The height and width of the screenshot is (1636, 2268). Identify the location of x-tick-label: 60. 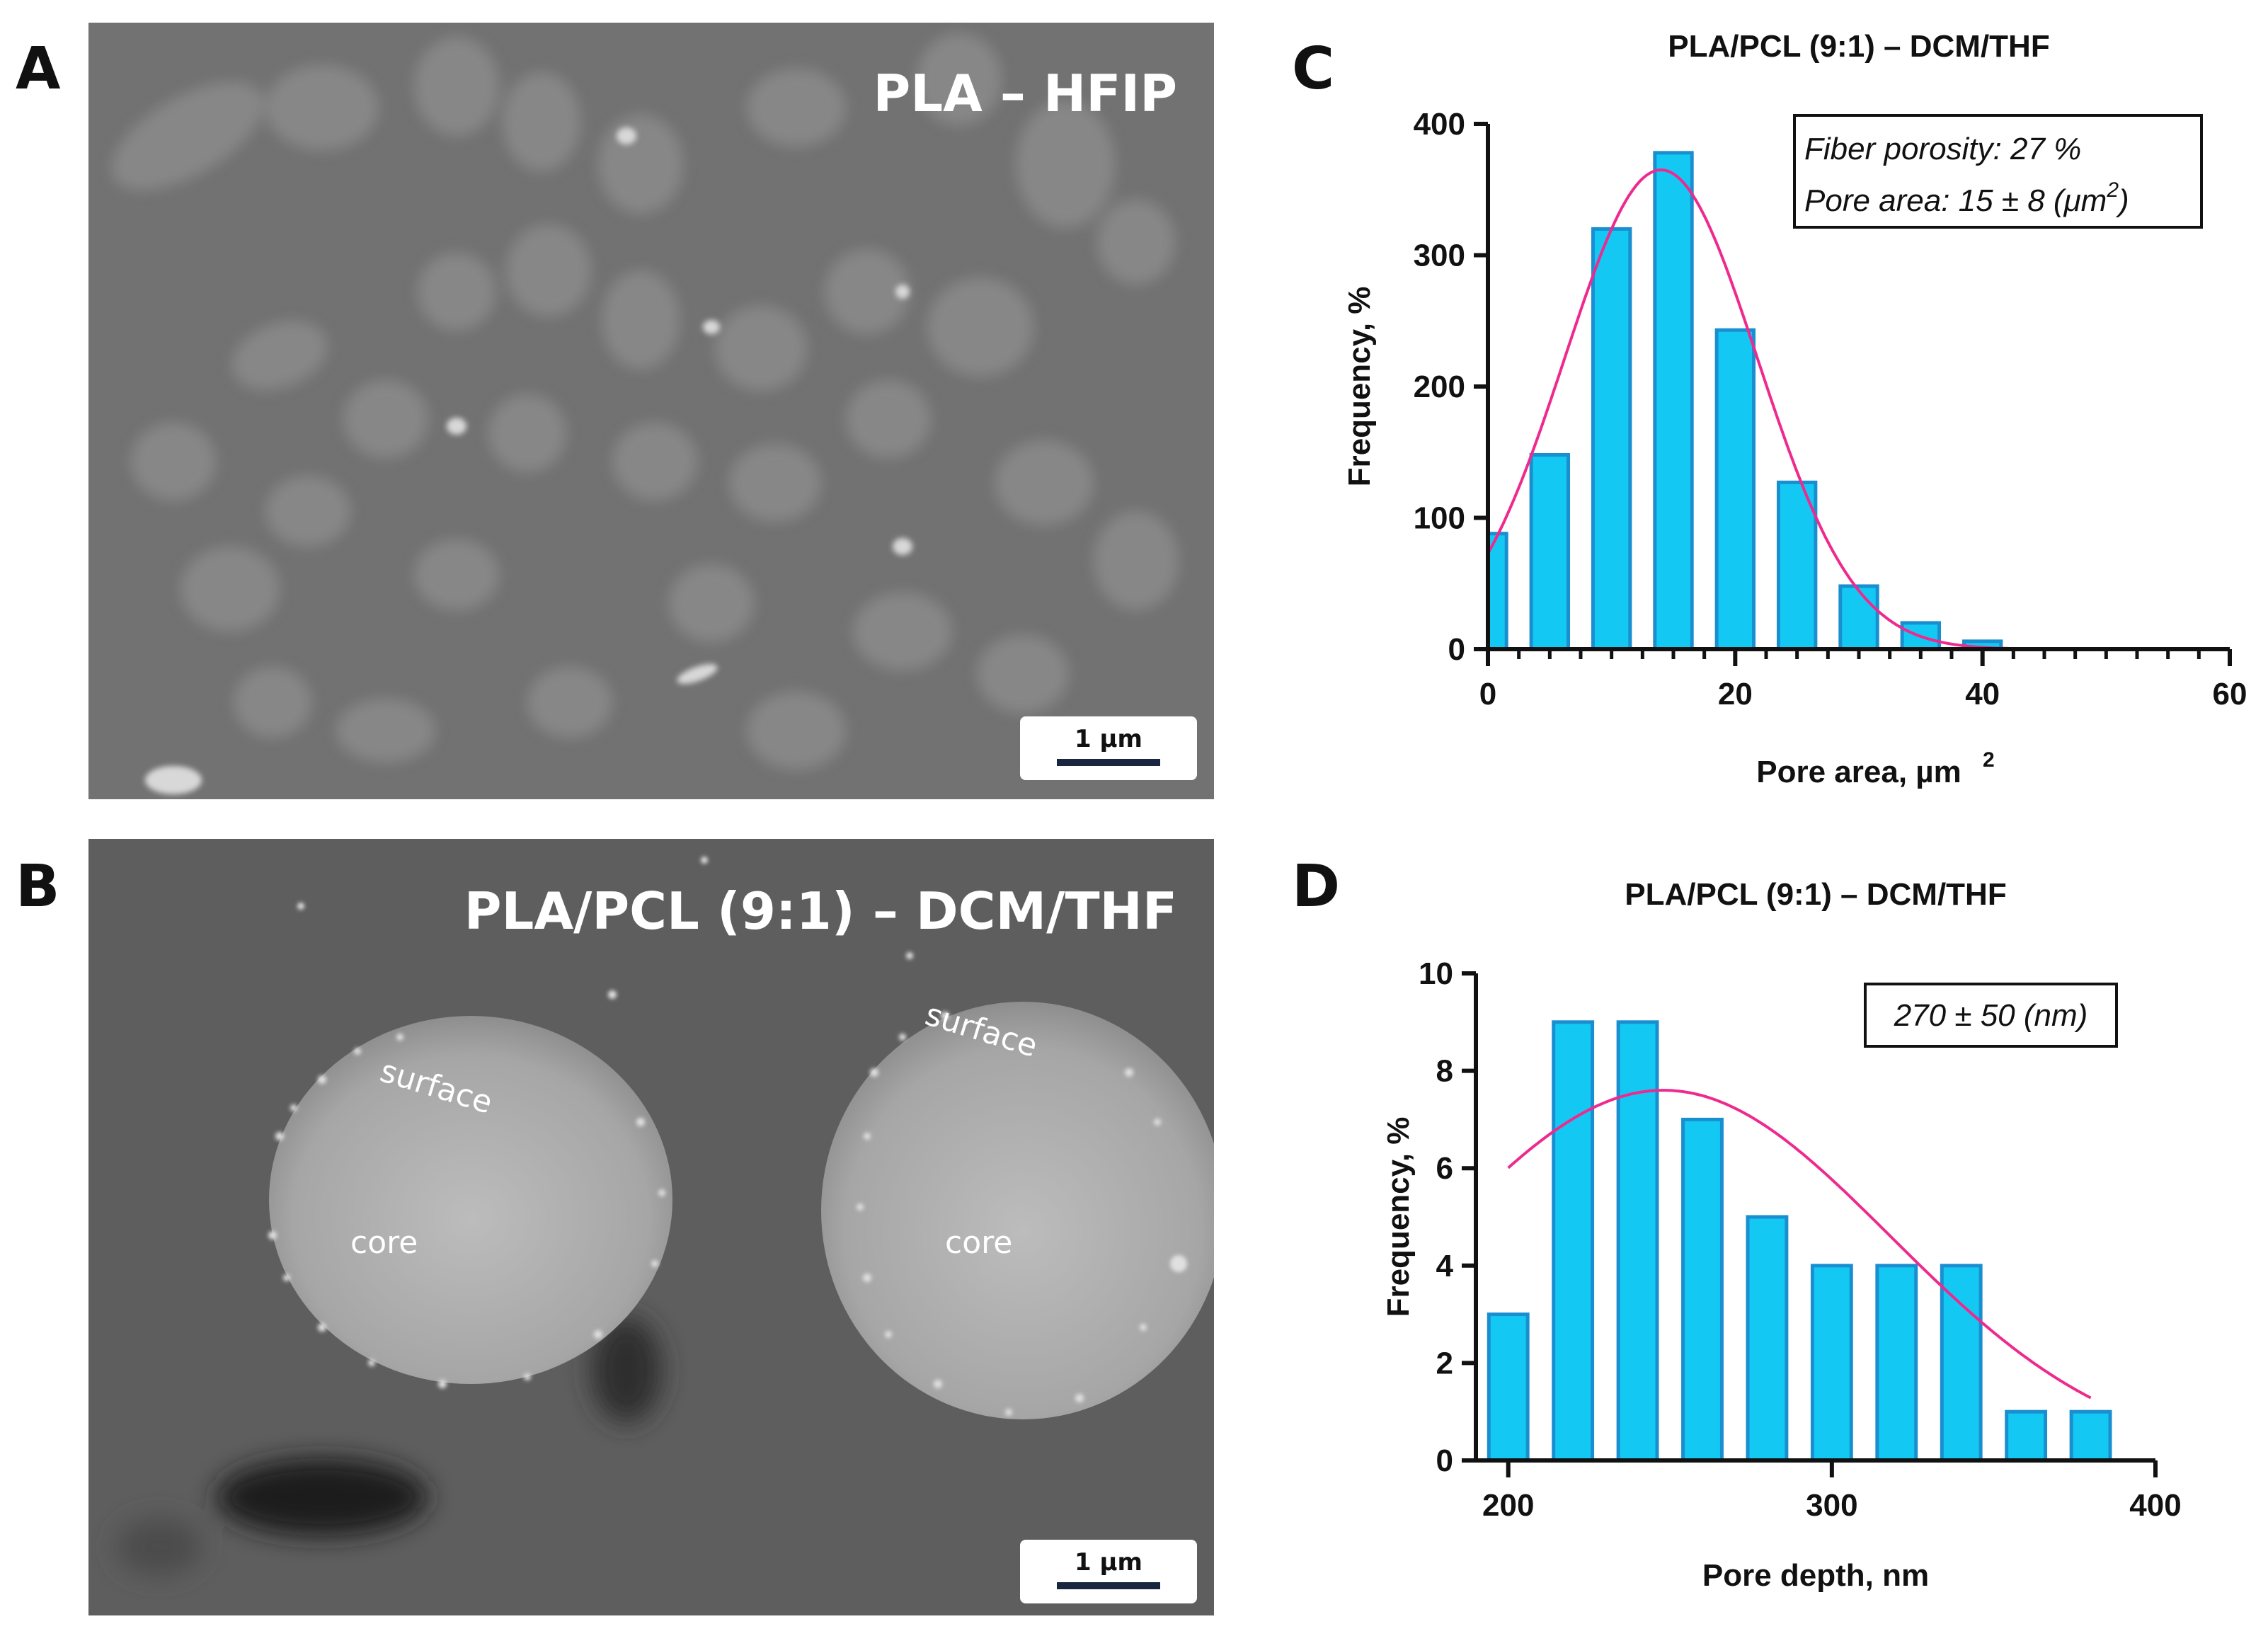
(2230, 694).